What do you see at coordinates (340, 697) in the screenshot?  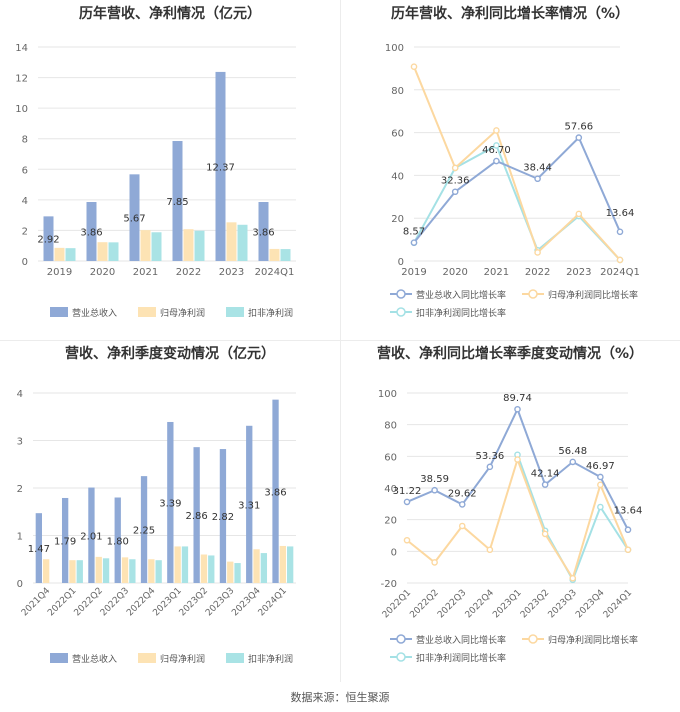 I see `data-source-note: 数据来源：恒生聚源` at bounding box center [340, 697].